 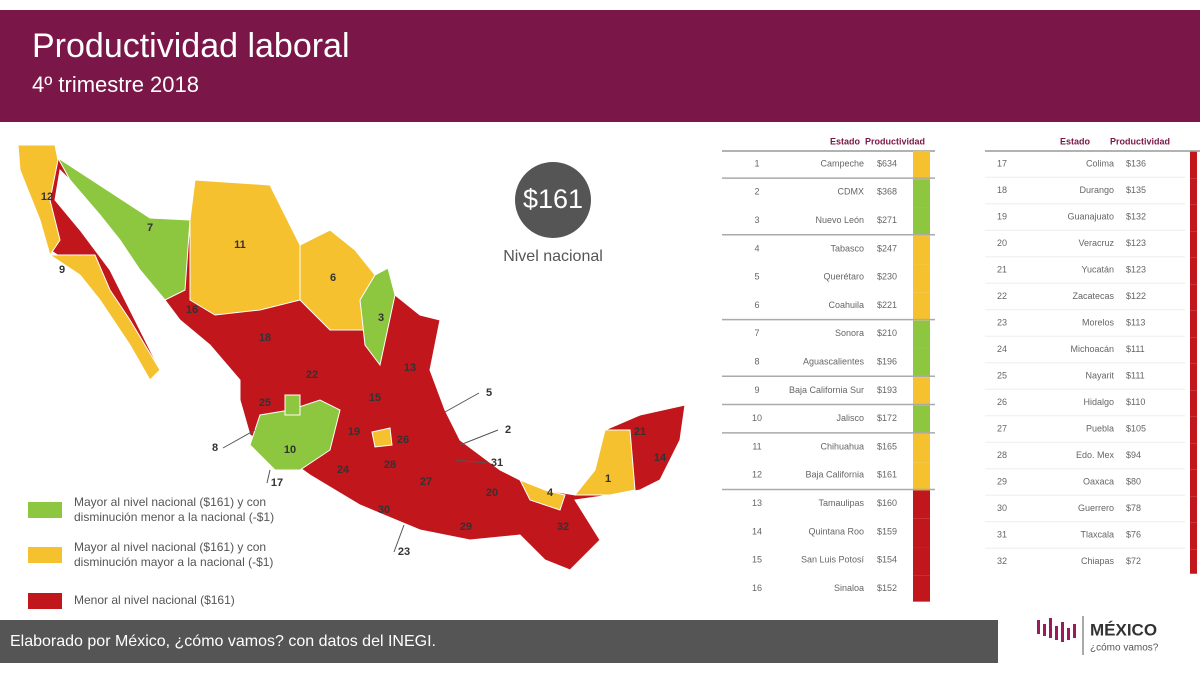 I want to click on state-number: 7, so click(x=150, y=228).